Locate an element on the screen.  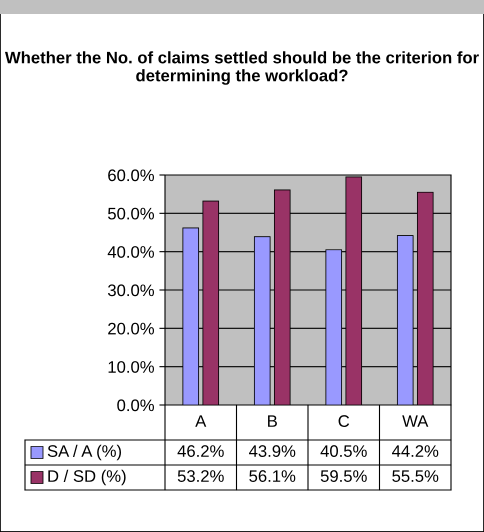
y-tick-label: 10.0% is located at coordinates (131, 367).